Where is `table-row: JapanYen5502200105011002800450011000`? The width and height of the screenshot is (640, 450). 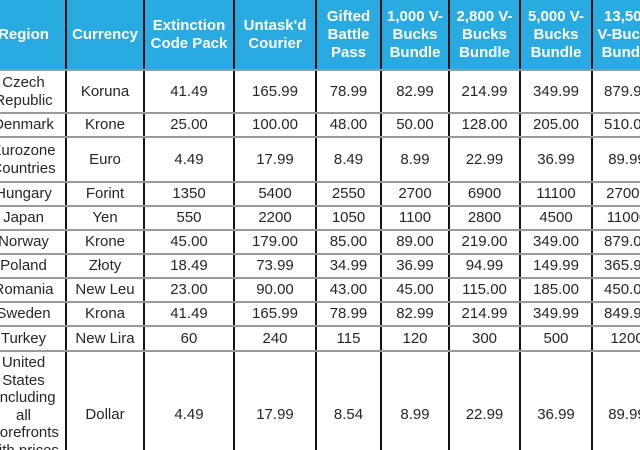
table-row: JapanYen5502200105011002800450011000 is located at coordinates (320, 218).